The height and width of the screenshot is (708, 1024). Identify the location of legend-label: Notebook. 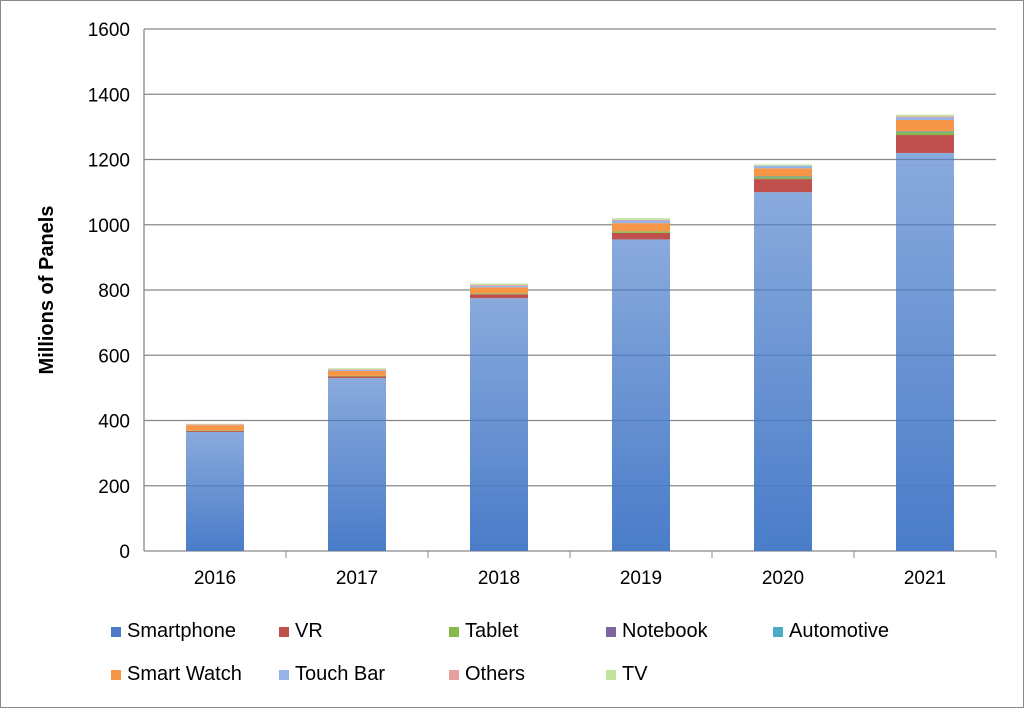
(665, 631).